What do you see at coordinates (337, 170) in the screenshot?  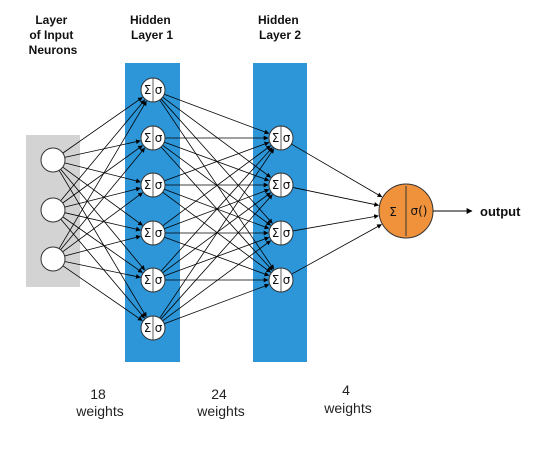 I see `edge-h2-0-output` at bounding box center [337, 170].